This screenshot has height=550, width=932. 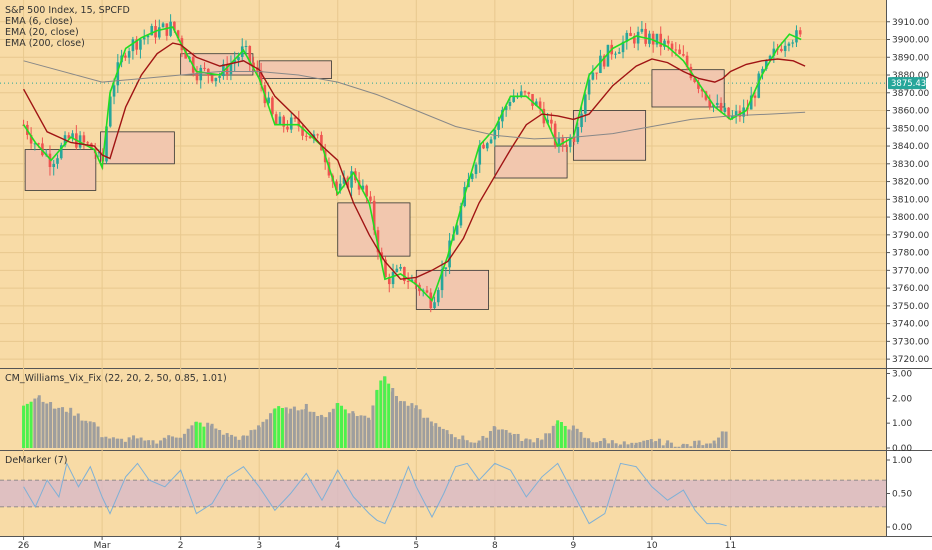 I want to click on price-tick-label: 3910.00, so click(x=910, y=23).